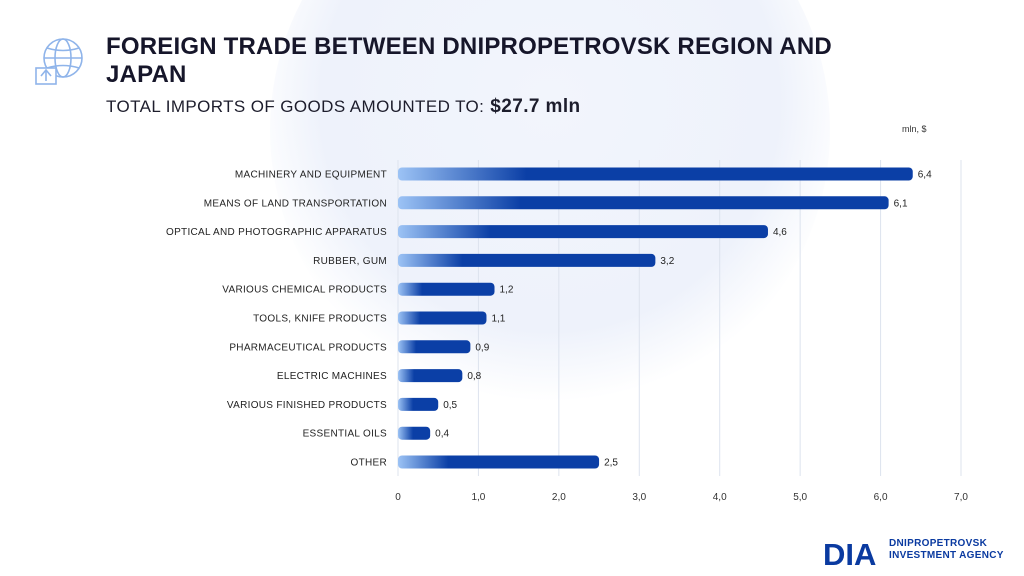 The height and width of the screenshot is (576, 1024). What do you see at coordinates (304, 290) in the screenshot?
I see `category-label: VARIOUS CHEMICAL PRODUCTS` at bounding box center [304, 290].